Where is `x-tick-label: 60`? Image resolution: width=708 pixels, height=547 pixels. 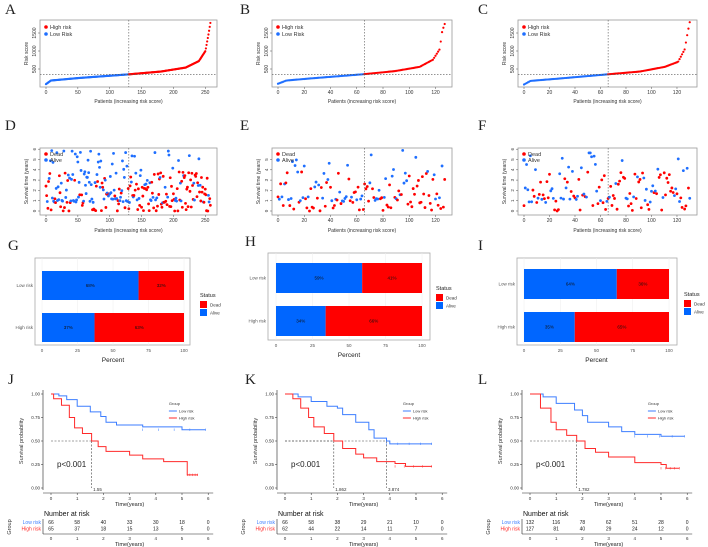
x-tick-label: 60 is located at coordinates (601, 221).